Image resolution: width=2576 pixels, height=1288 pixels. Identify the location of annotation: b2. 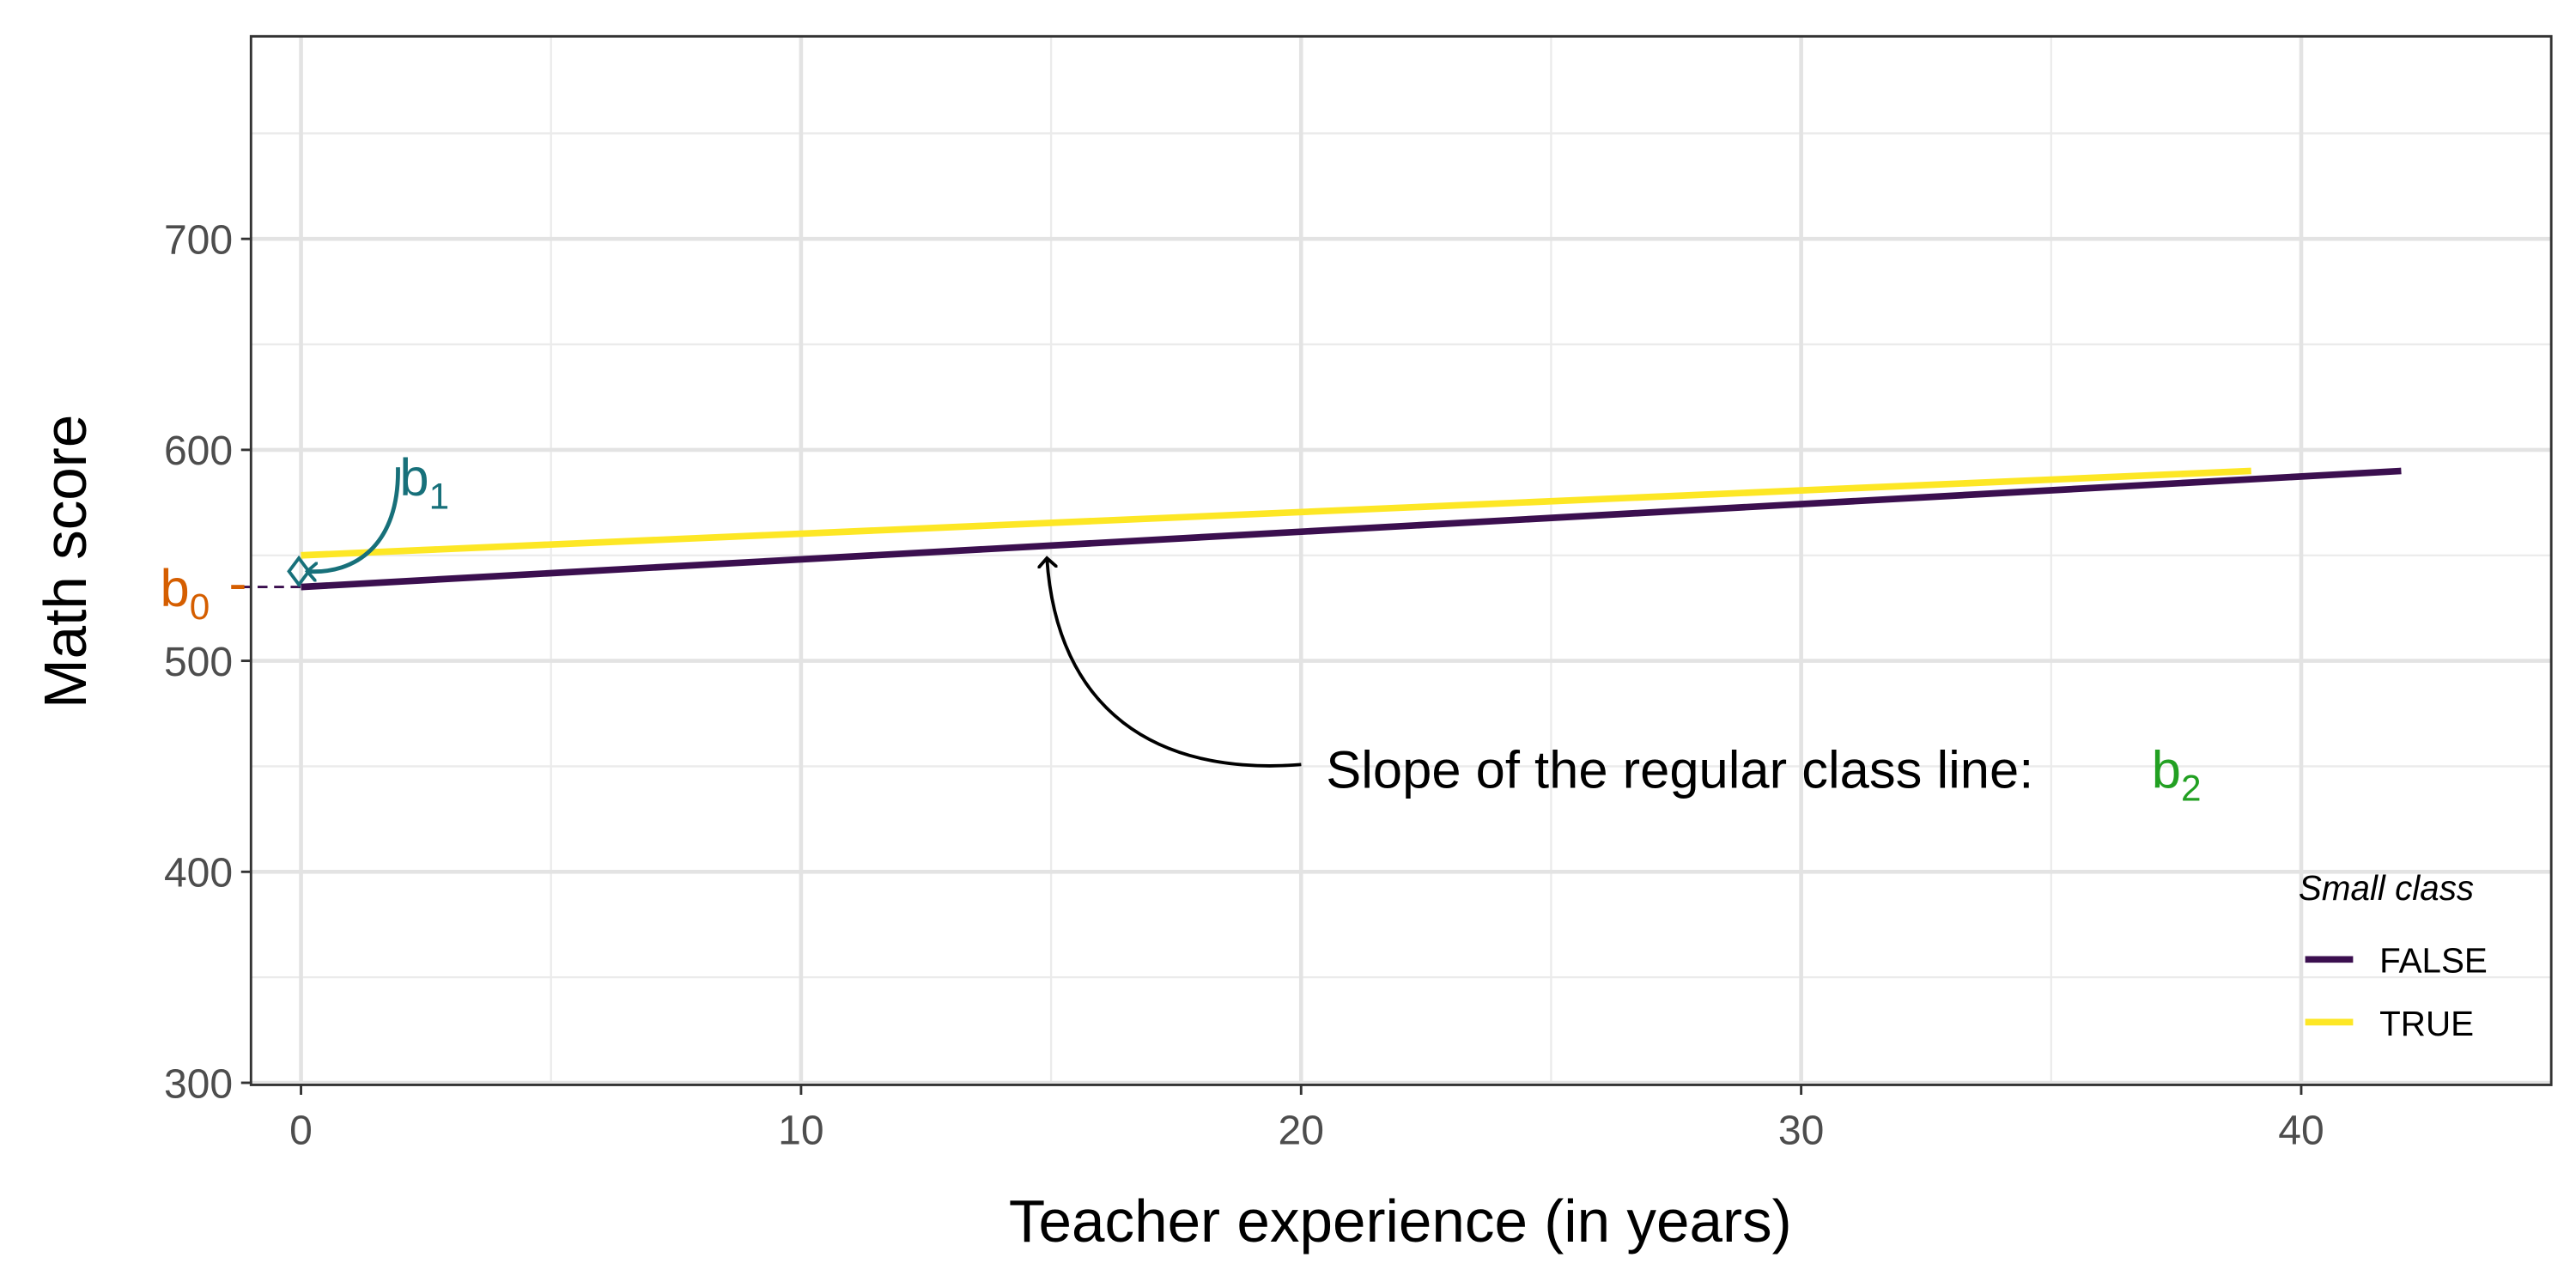
(2177, 774).